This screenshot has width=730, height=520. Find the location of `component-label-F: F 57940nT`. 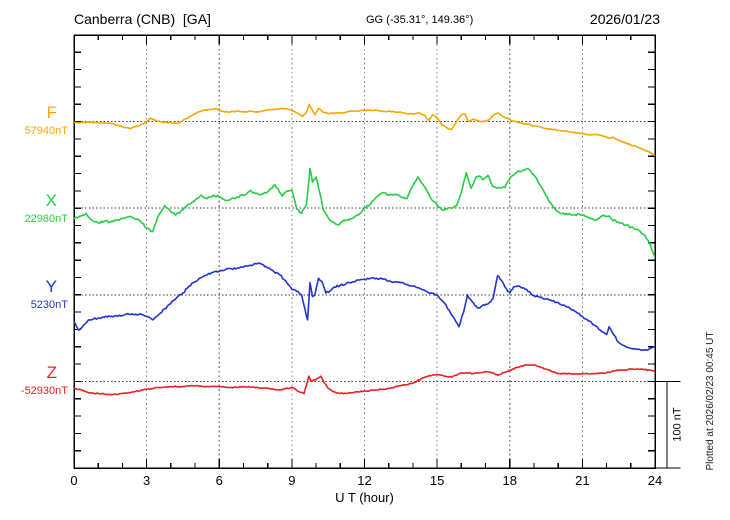

component-label-F: F 57940nT is located at coordinates (34, 121).